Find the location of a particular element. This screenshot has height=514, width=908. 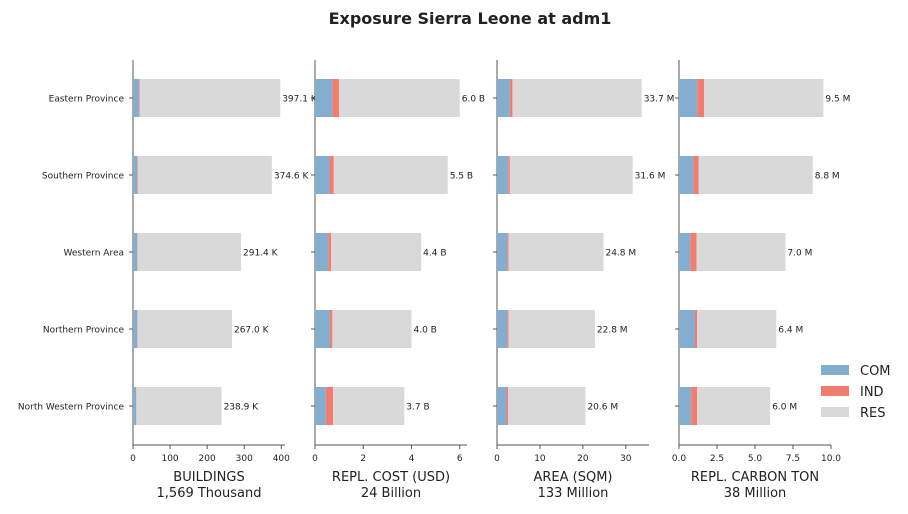

data-label: 6.0 M is located at coordinates (784, 408).